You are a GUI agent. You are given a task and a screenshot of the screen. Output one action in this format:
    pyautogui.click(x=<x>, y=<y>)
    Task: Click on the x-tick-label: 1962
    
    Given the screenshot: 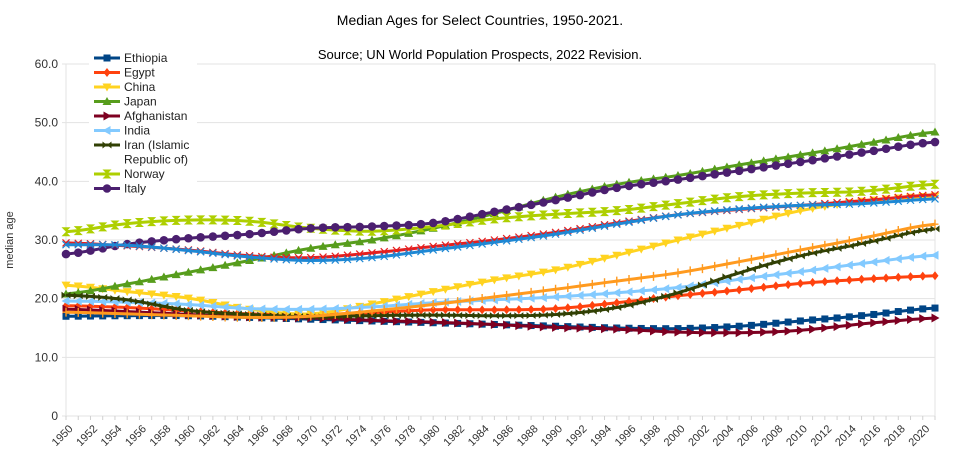 What is the action you would take?
    pyautogui.click(x=210, y=436)
    